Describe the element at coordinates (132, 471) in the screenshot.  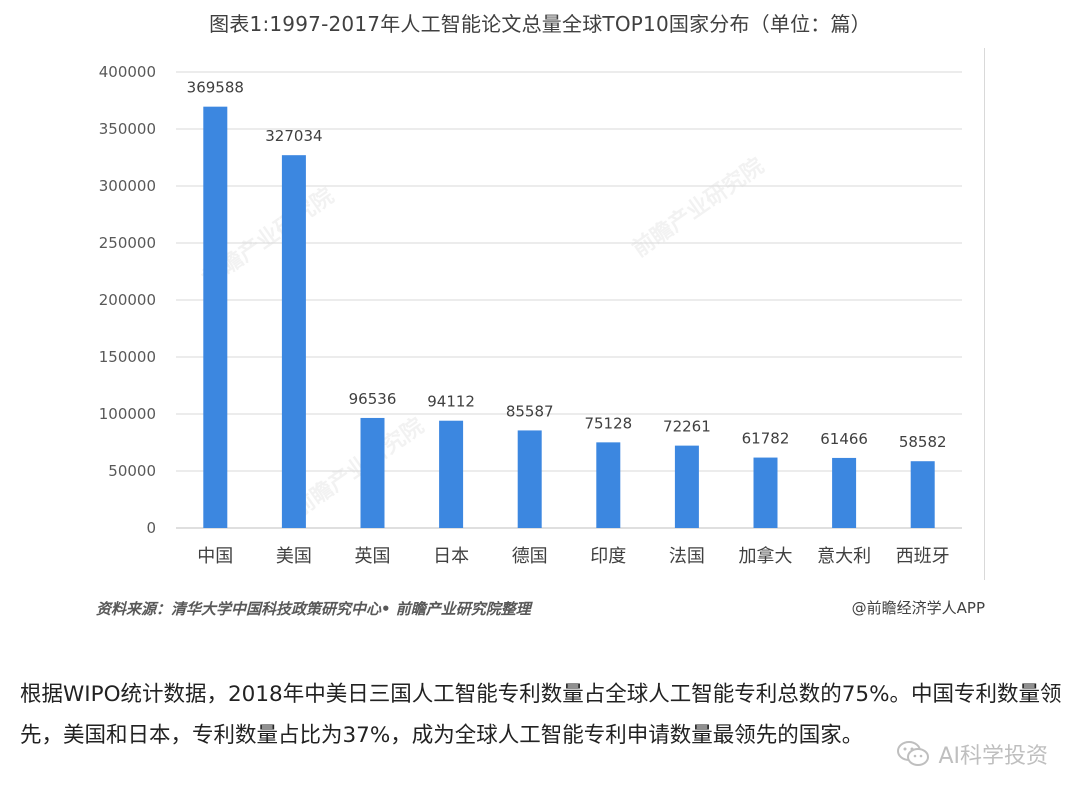
I see `y-tick-label: 50000` at that location.